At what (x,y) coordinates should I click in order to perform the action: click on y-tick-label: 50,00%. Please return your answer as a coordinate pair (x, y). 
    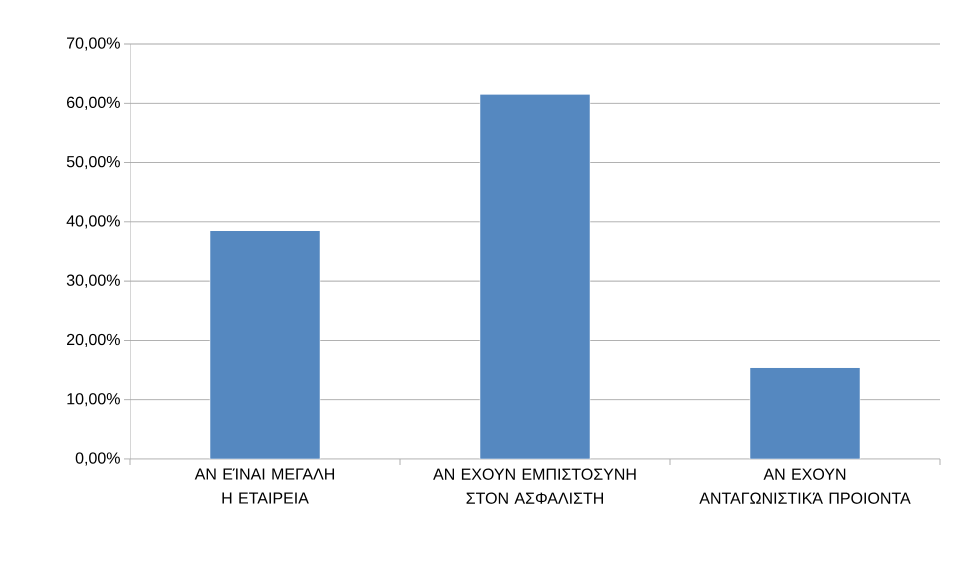
    Looking at the image, I should click on (93, 163).